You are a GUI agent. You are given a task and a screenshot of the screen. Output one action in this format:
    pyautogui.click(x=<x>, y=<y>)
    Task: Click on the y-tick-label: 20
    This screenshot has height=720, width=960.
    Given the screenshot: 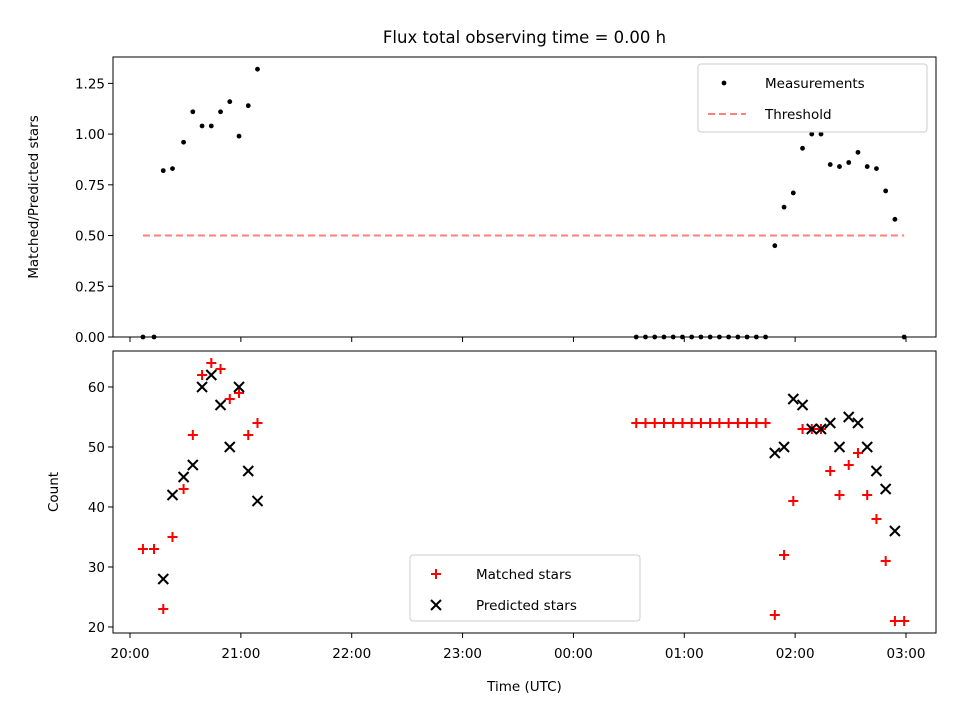 What is the action you would take?
    pyautogui.click(x=96, y=628)
    